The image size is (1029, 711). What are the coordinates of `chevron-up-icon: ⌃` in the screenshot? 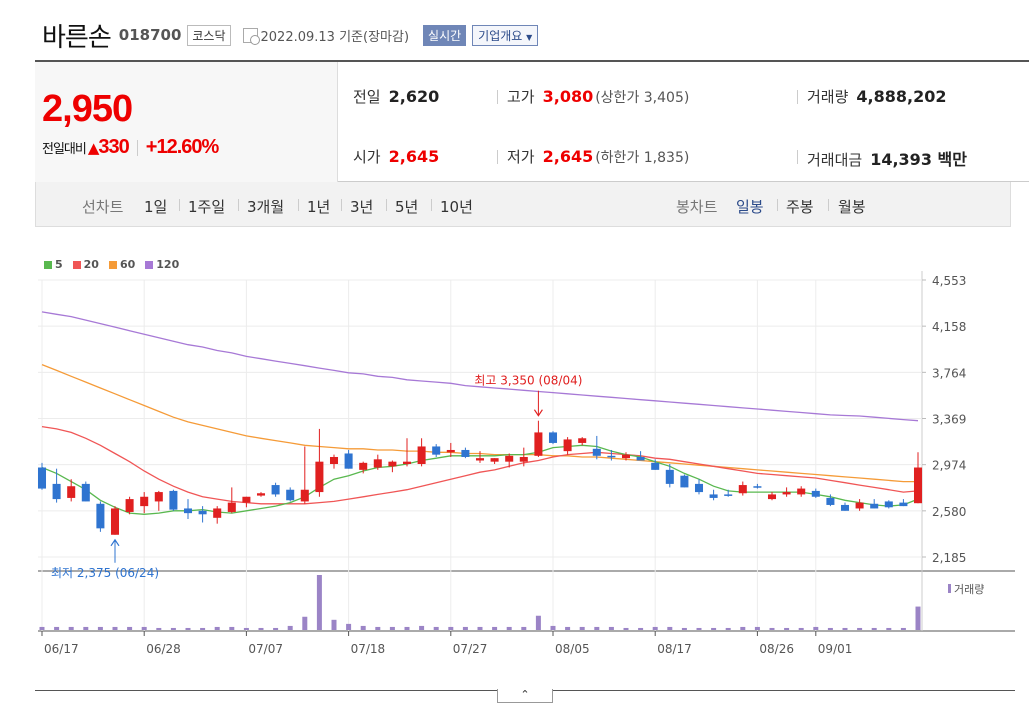 It's located at (525, 694).